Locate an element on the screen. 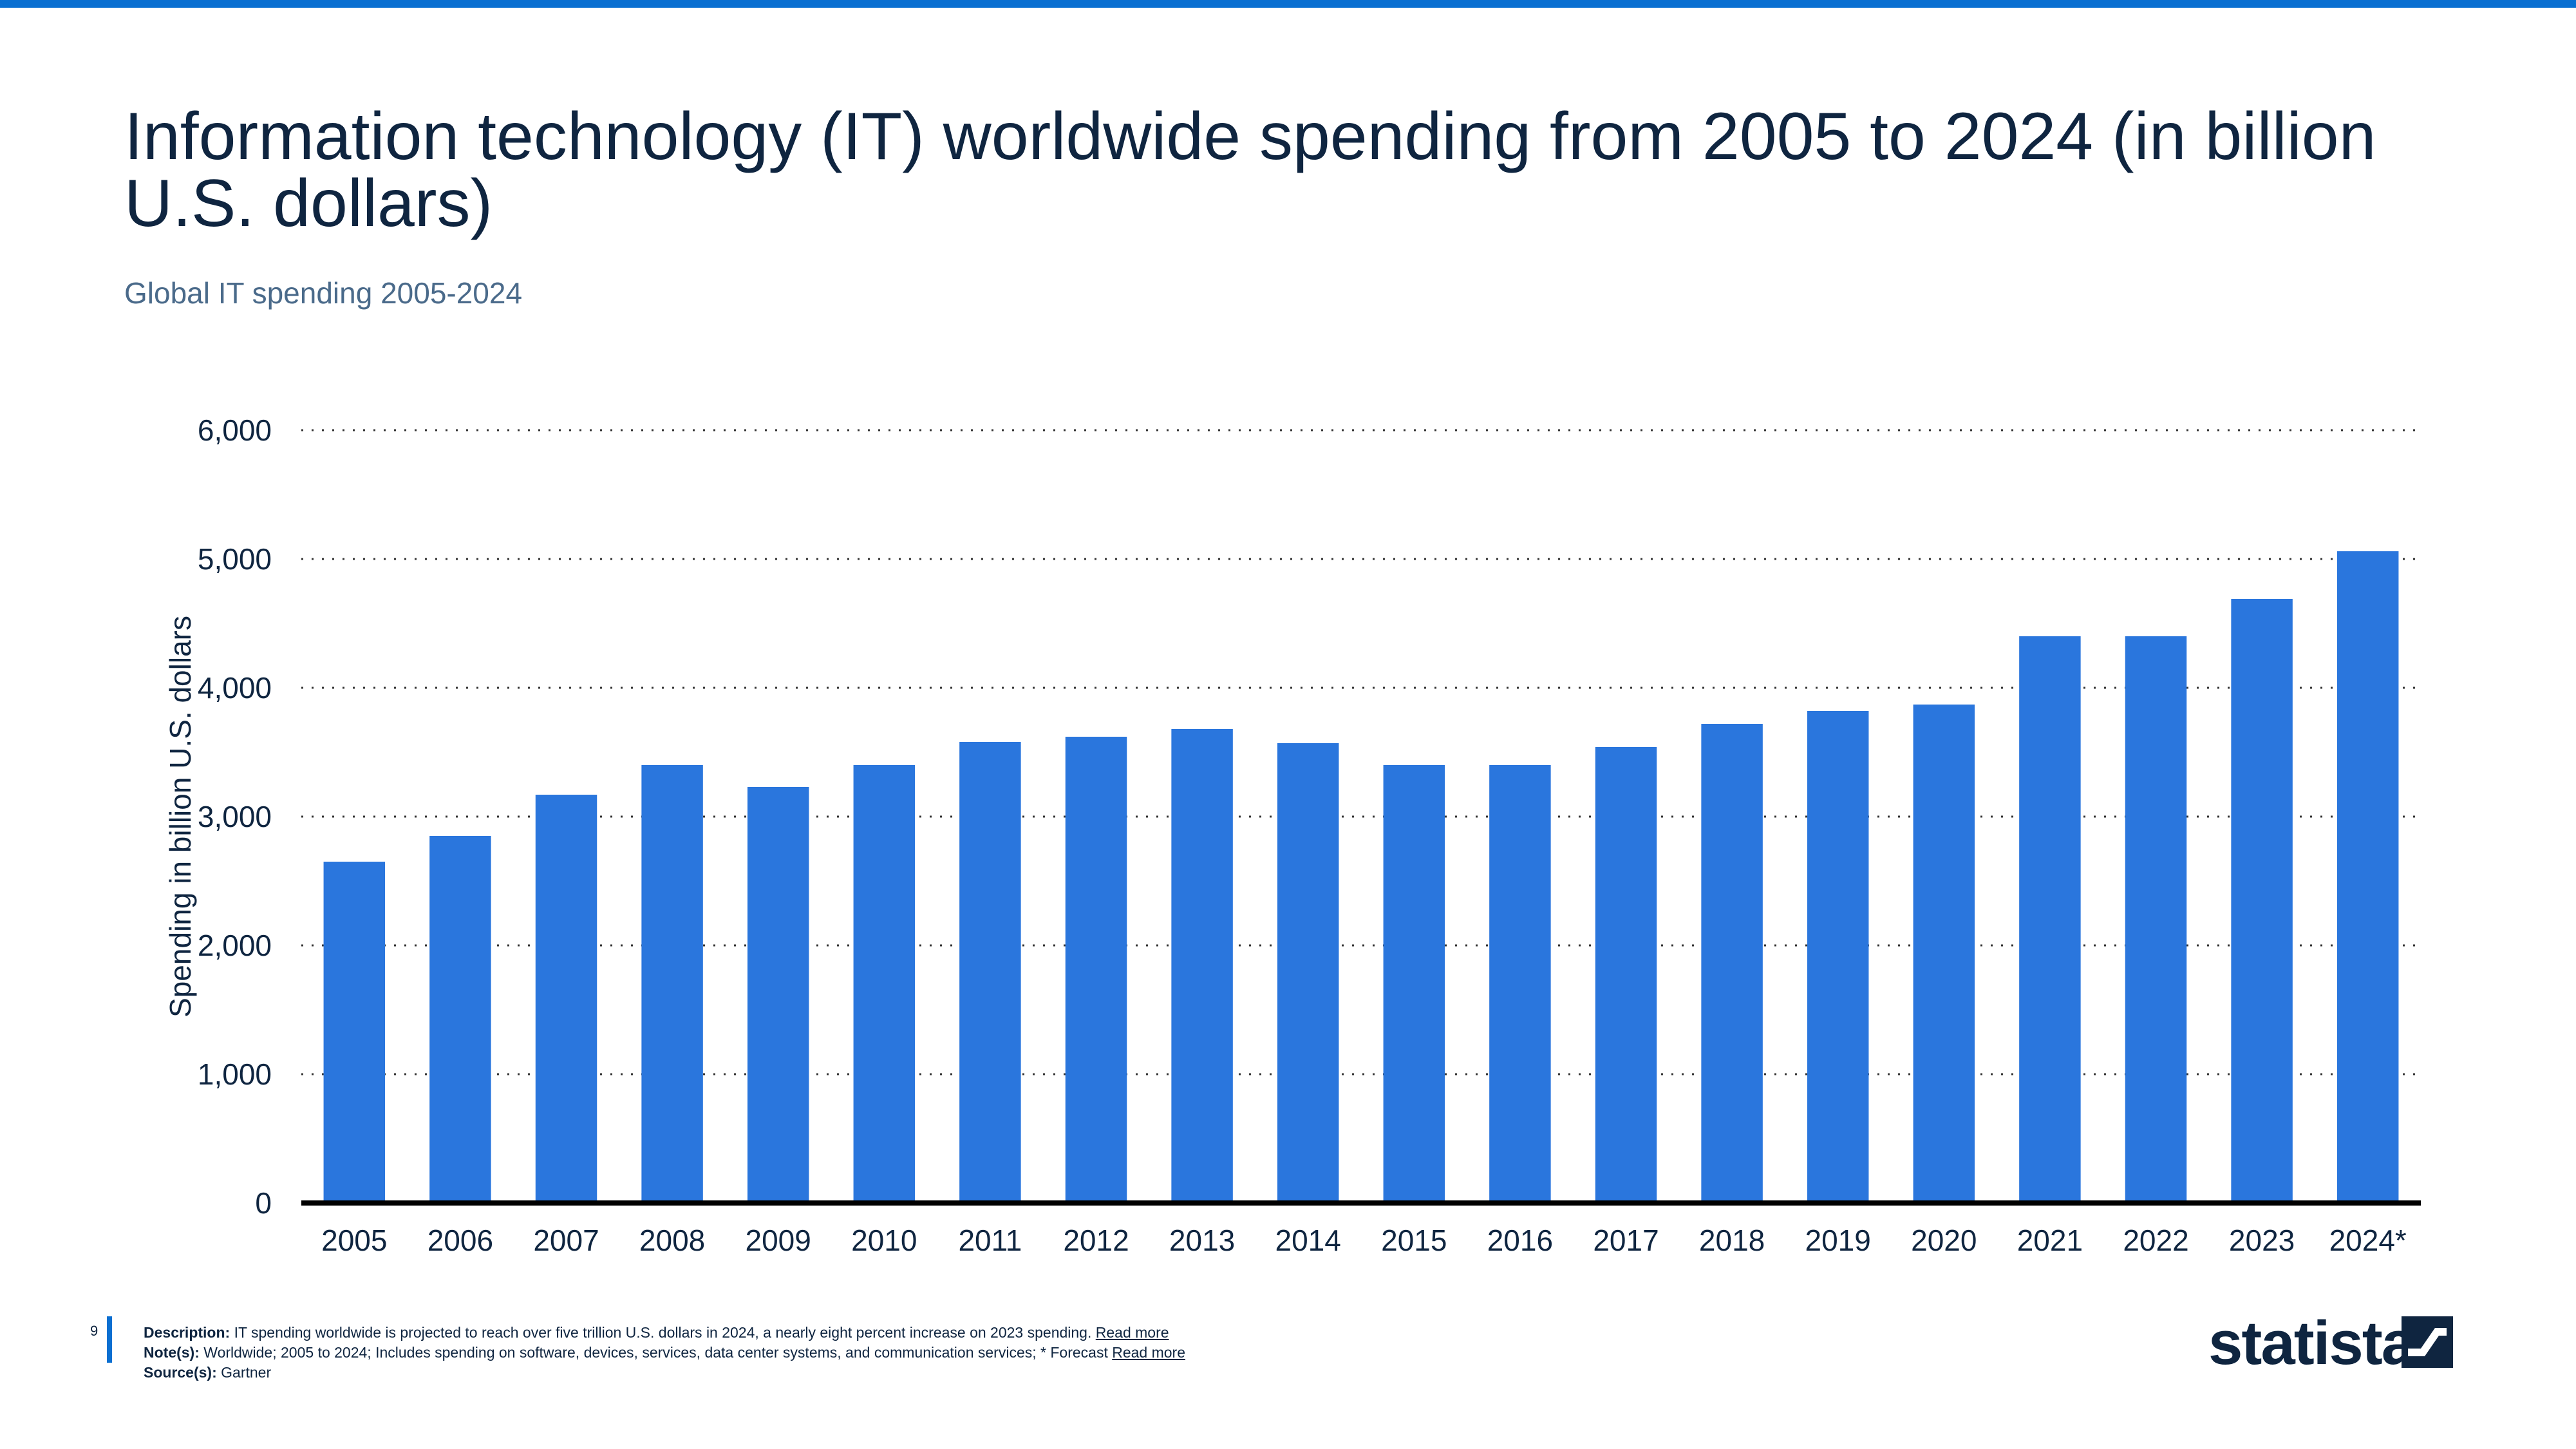 Image resolution: width=2576 pixels, height=1449 pixels. description-label: Description: is located at coordinates (187, 1333).